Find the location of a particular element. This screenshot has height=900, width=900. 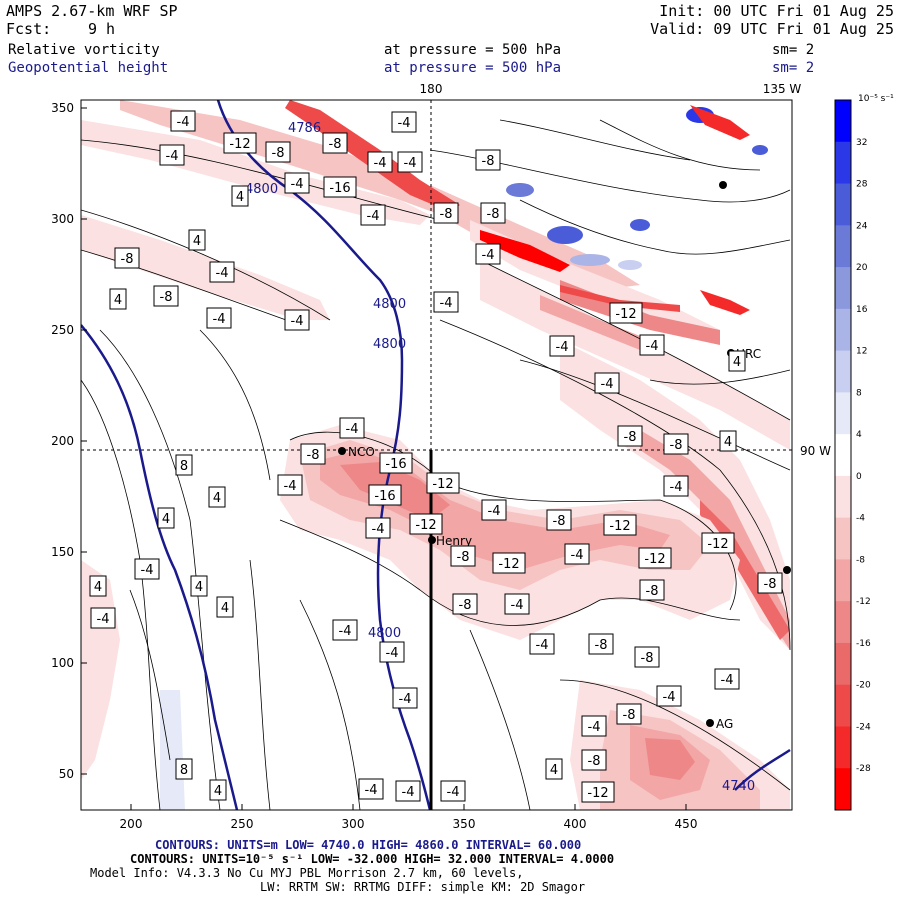

svg-text: -16 is located at coordinates (384, 496).